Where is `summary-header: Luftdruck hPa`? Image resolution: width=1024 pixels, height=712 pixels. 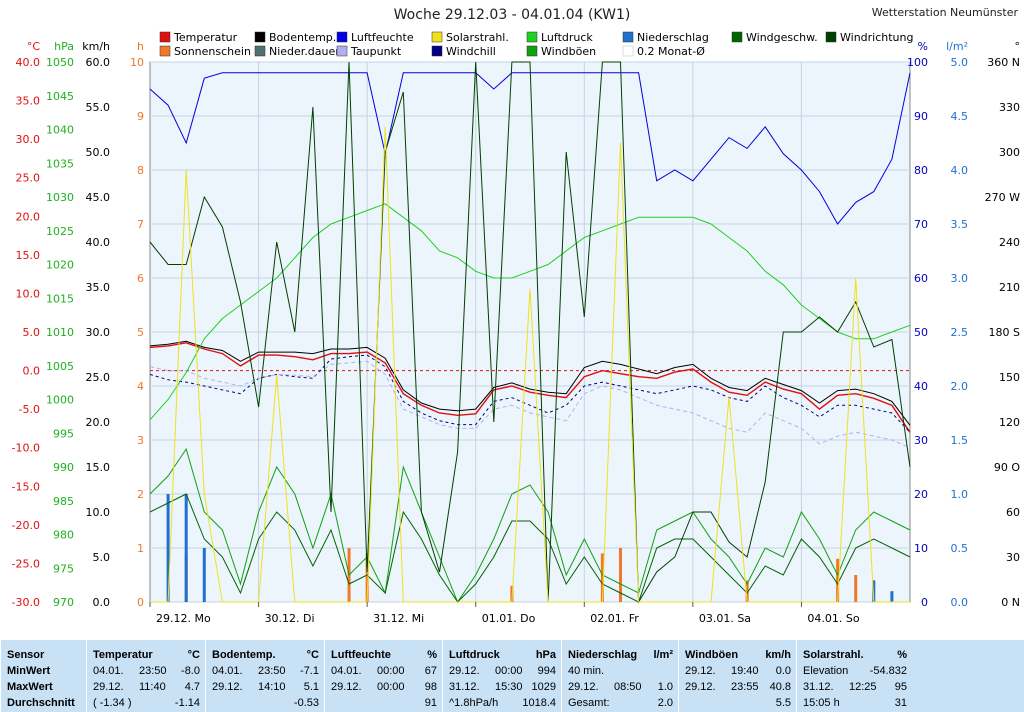
summary-header: Luftdruck hPa is located at coordinates (502, 655).